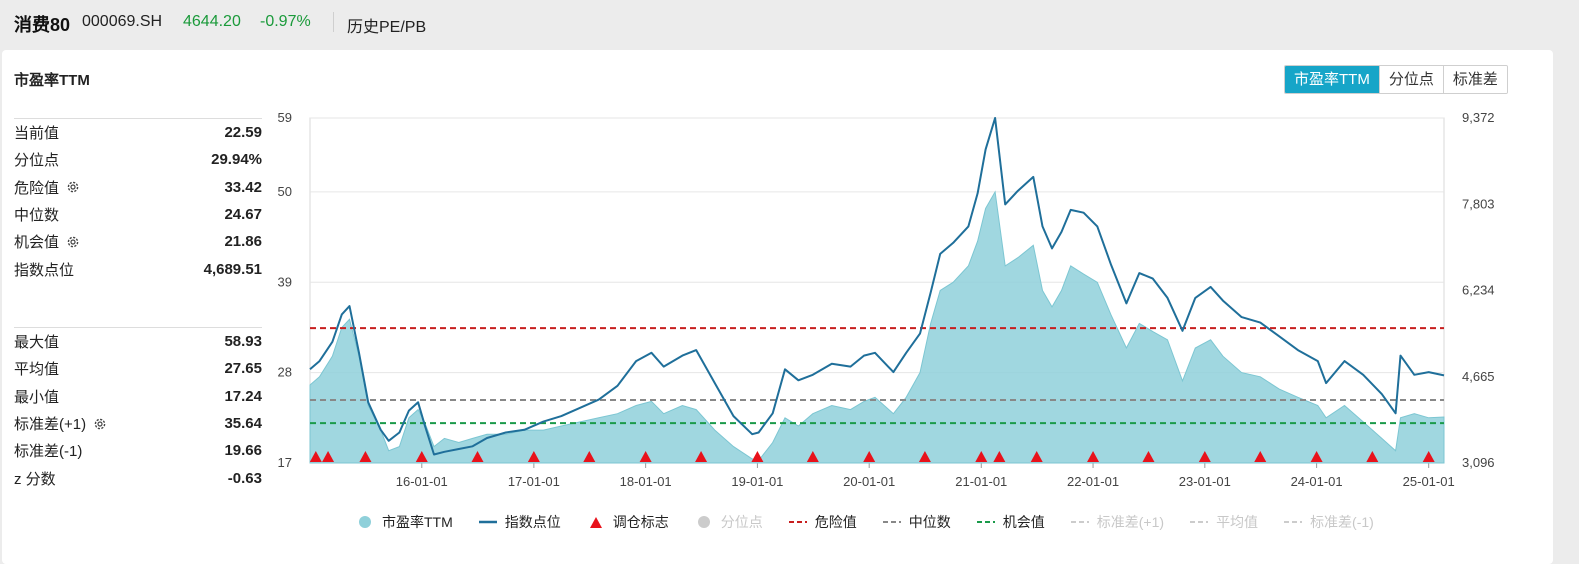 The width and height of the screenshot is (1579, 564). What do you see at coordinates (757, 481) in the screenshot?
I see `x-tick-label: 19-01-01` at bounding box center [757, 481].